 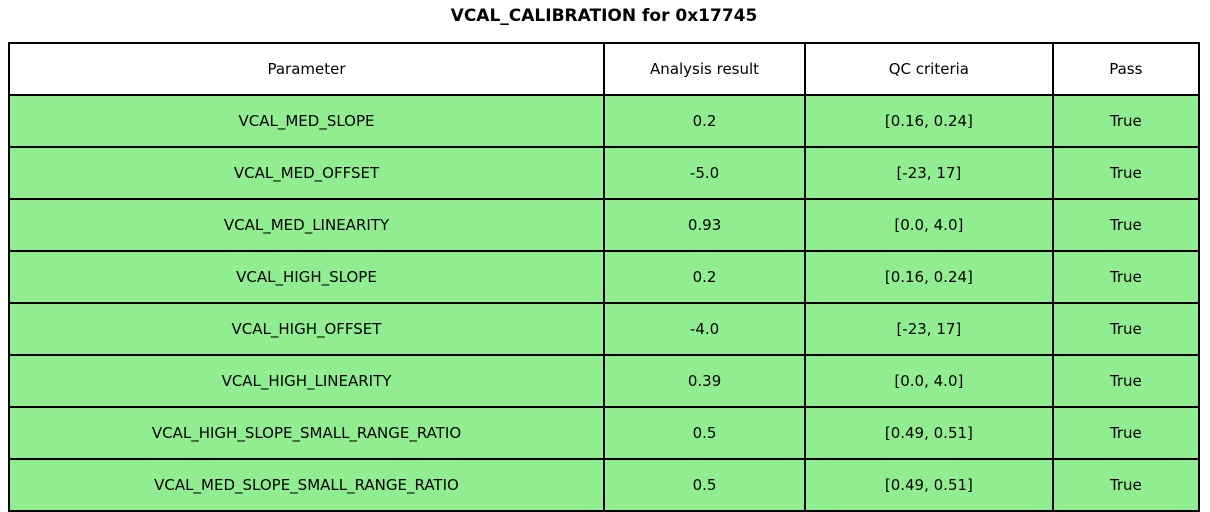 What do you see at coordinates (704, 381) in the screenshot?
I see `cell-analysis-result: 0.39` at bounding box center [704, 381].